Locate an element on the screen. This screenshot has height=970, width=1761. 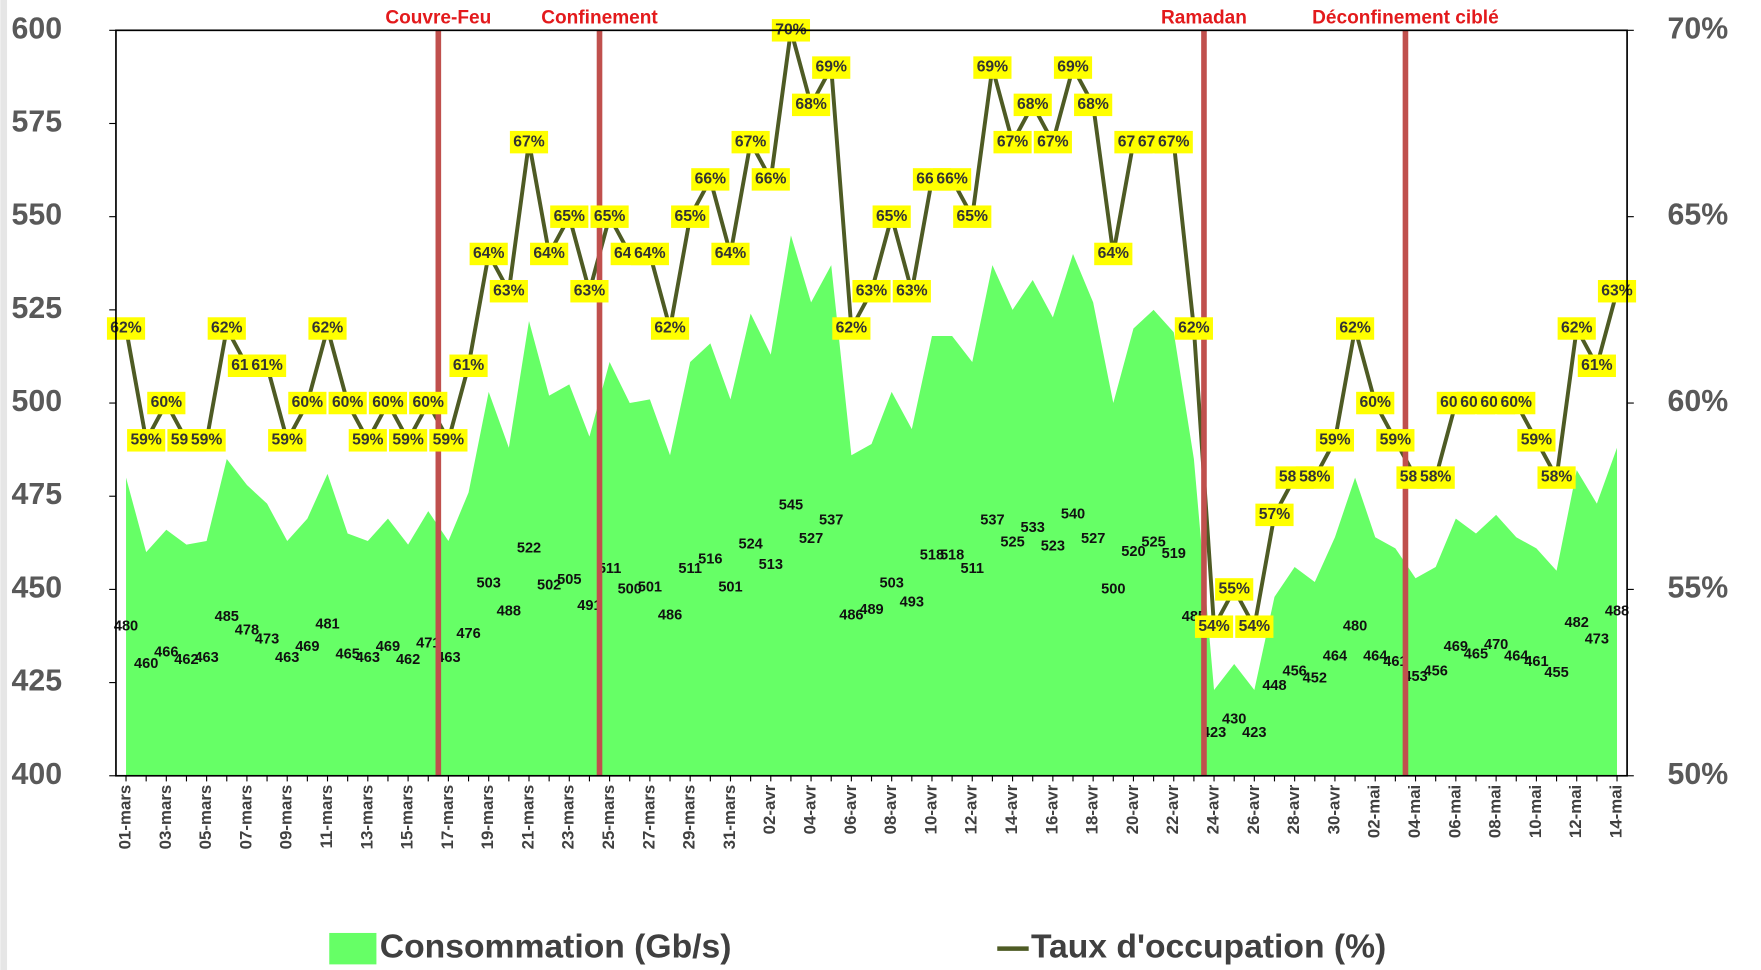
data-label: 513 is located at coordinates (771, 565).